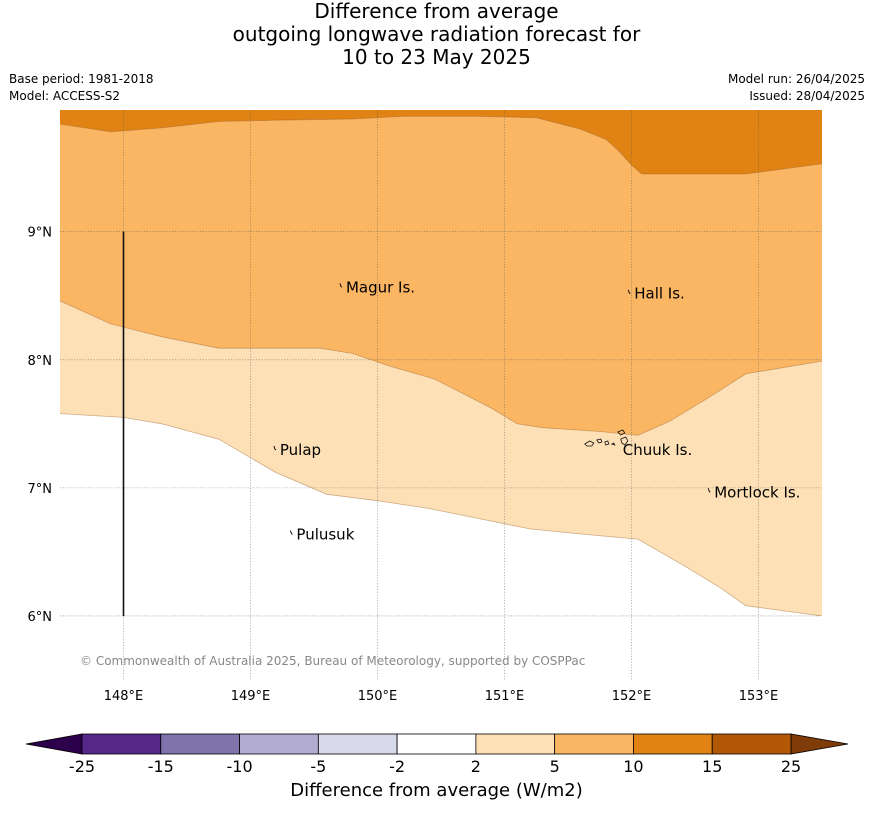  I want to click on colorbar-tick-label: -2, so click(397, 766).